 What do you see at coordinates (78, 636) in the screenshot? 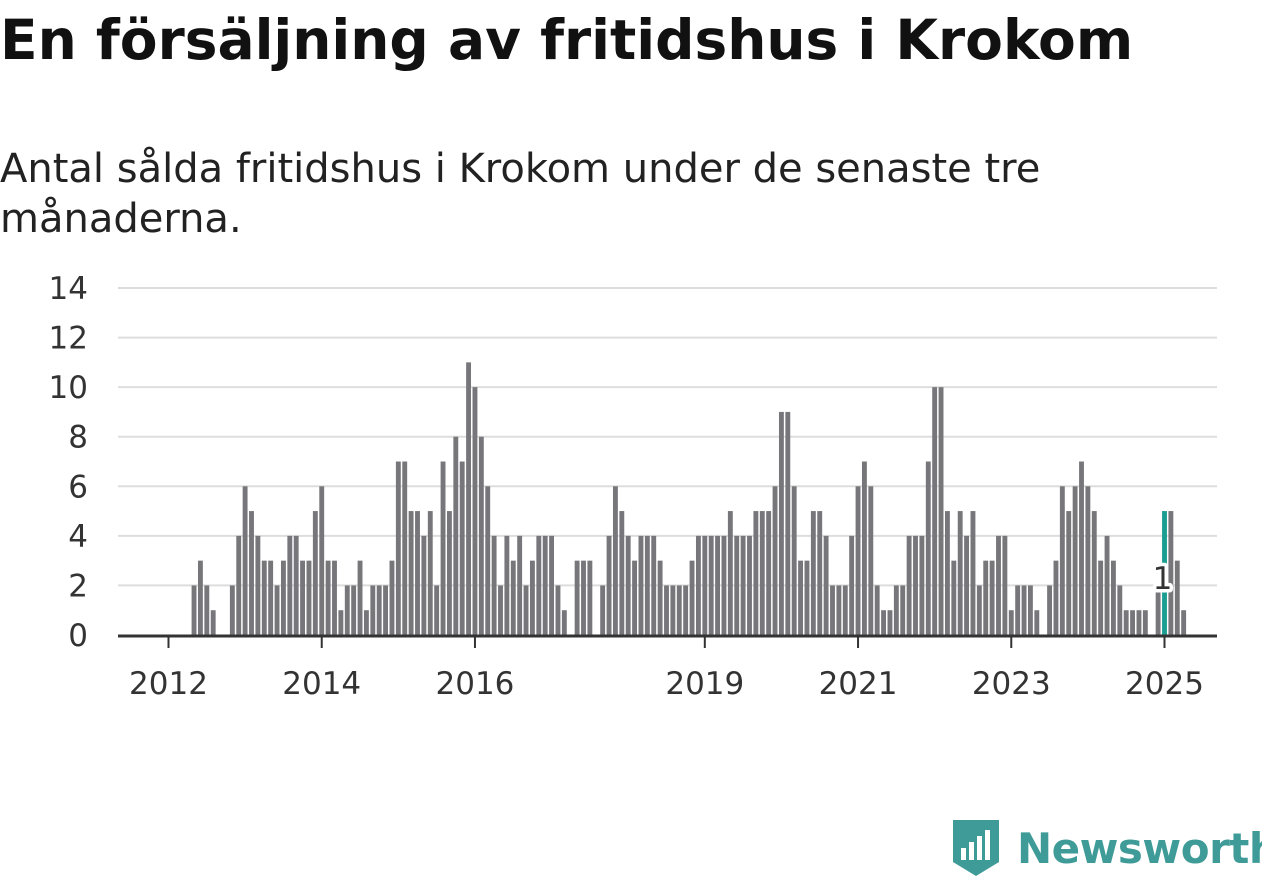
I see `y-tick-label: 0` at bounding box center [78, 636].